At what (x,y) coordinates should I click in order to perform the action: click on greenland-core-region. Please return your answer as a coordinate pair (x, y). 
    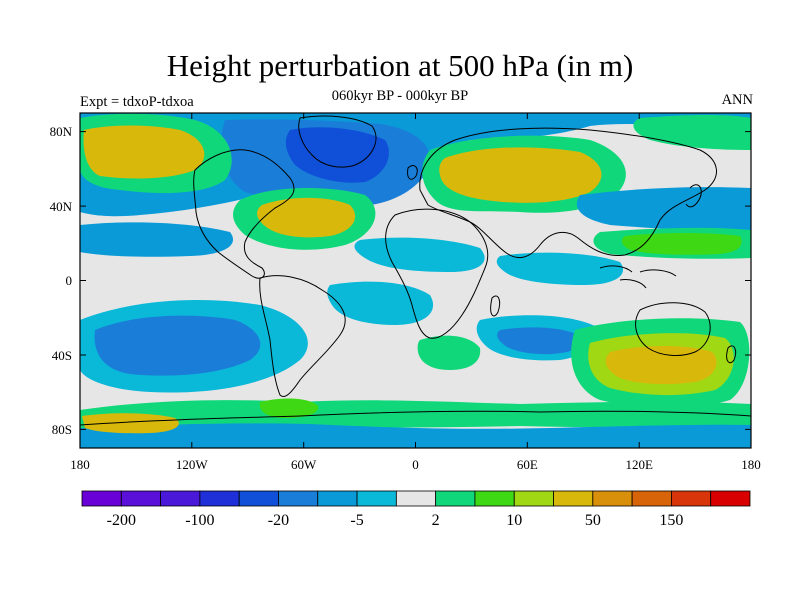
    Looking at the image, I should click on (337, 155).